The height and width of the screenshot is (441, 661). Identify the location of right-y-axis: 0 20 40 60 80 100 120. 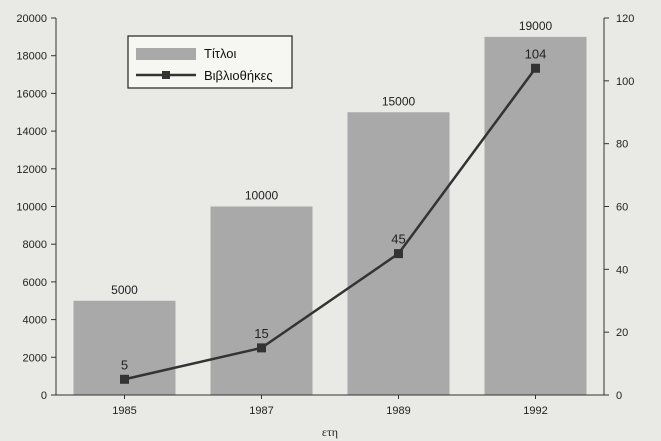
(618, 207).